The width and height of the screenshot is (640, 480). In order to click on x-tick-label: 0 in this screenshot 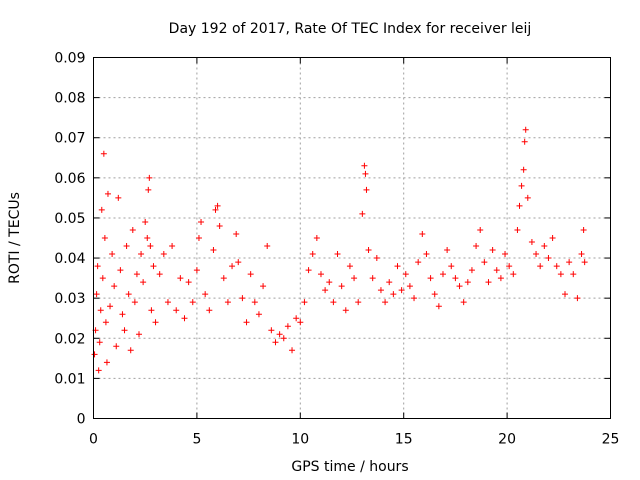, I will do `click(93, 440)`.